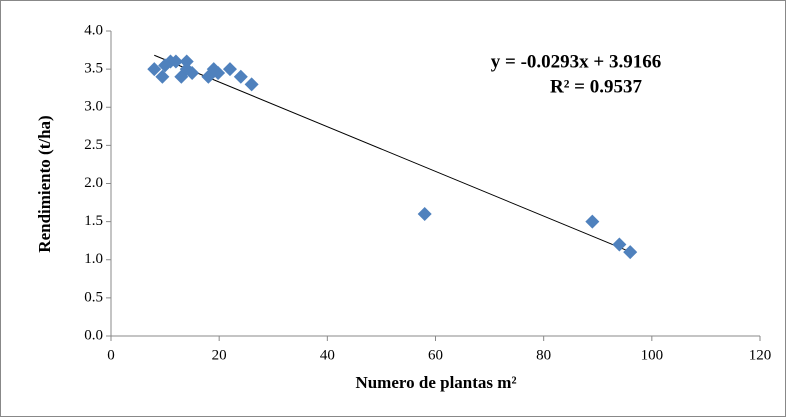 Image resolution: width=787 pixels, height=418 pixels. What do you see at coordinates (93, 30) in the screenshot?
I see `y-tick-label: 4.0` at bounding box center [93, 30].